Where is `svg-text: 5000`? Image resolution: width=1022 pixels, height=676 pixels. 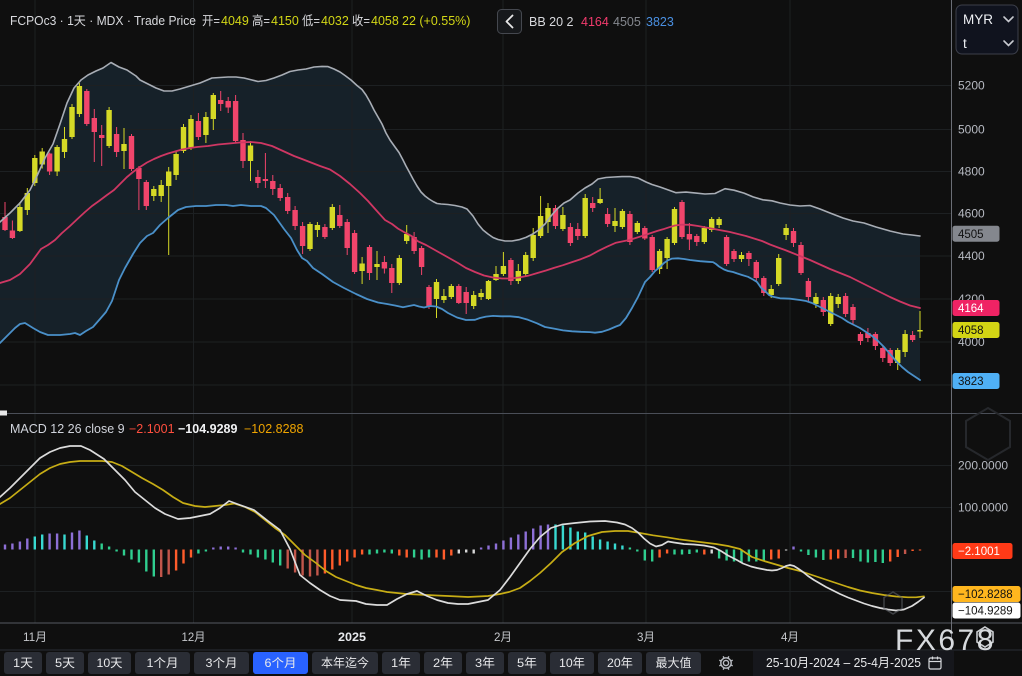 svg-text: 5000 is located at coordinates (971, 130).